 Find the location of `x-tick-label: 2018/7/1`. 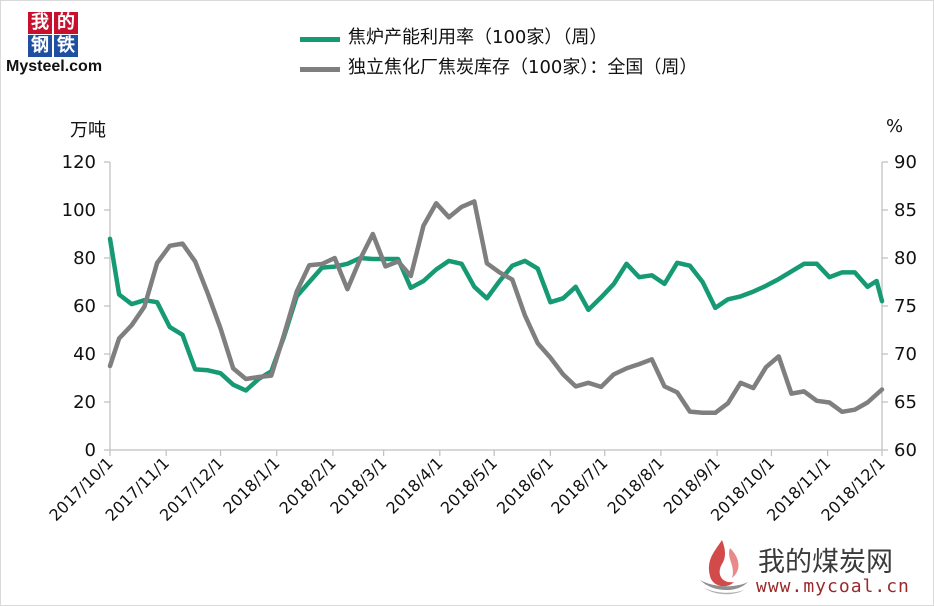

x-tick-label: 2018/7/1 is located at coordinates (579, 485).